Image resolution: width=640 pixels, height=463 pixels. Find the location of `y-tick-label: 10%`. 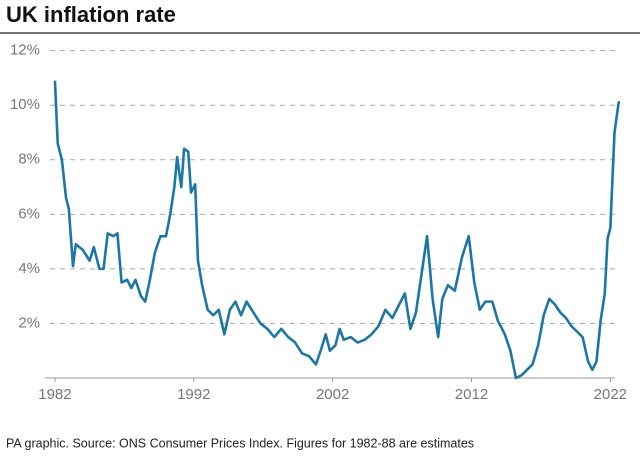

y-tick-label: 10% is located at coordinates (25, 104).